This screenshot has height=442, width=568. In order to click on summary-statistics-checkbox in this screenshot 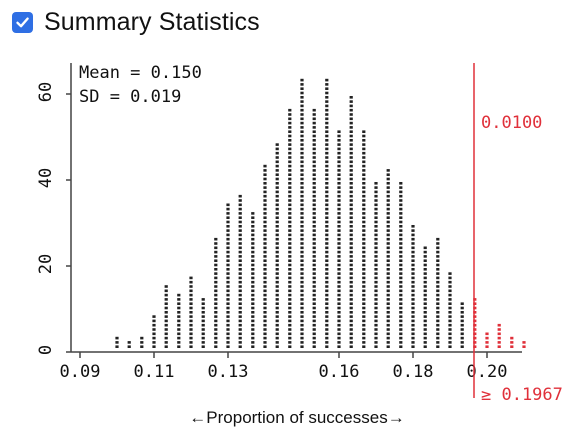, I will do `click(22, 22)`.